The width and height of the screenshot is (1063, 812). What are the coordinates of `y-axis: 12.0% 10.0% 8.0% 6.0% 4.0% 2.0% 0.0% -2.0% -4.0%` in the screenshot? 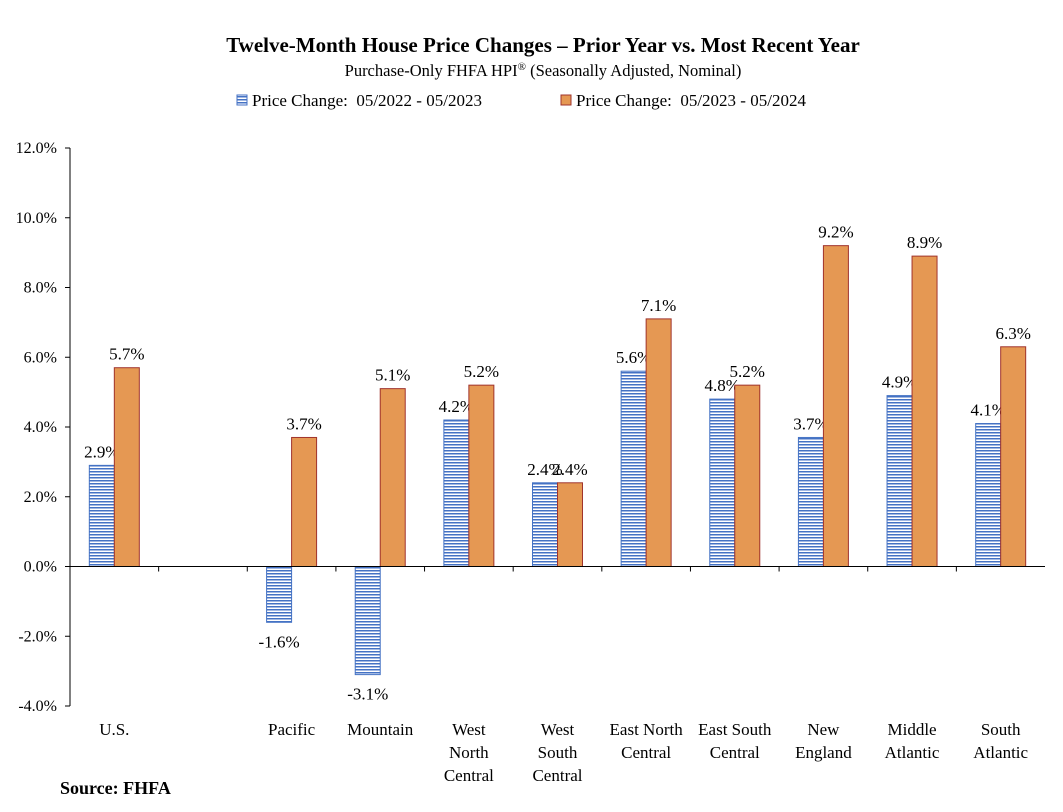 It's located at (43, 427).